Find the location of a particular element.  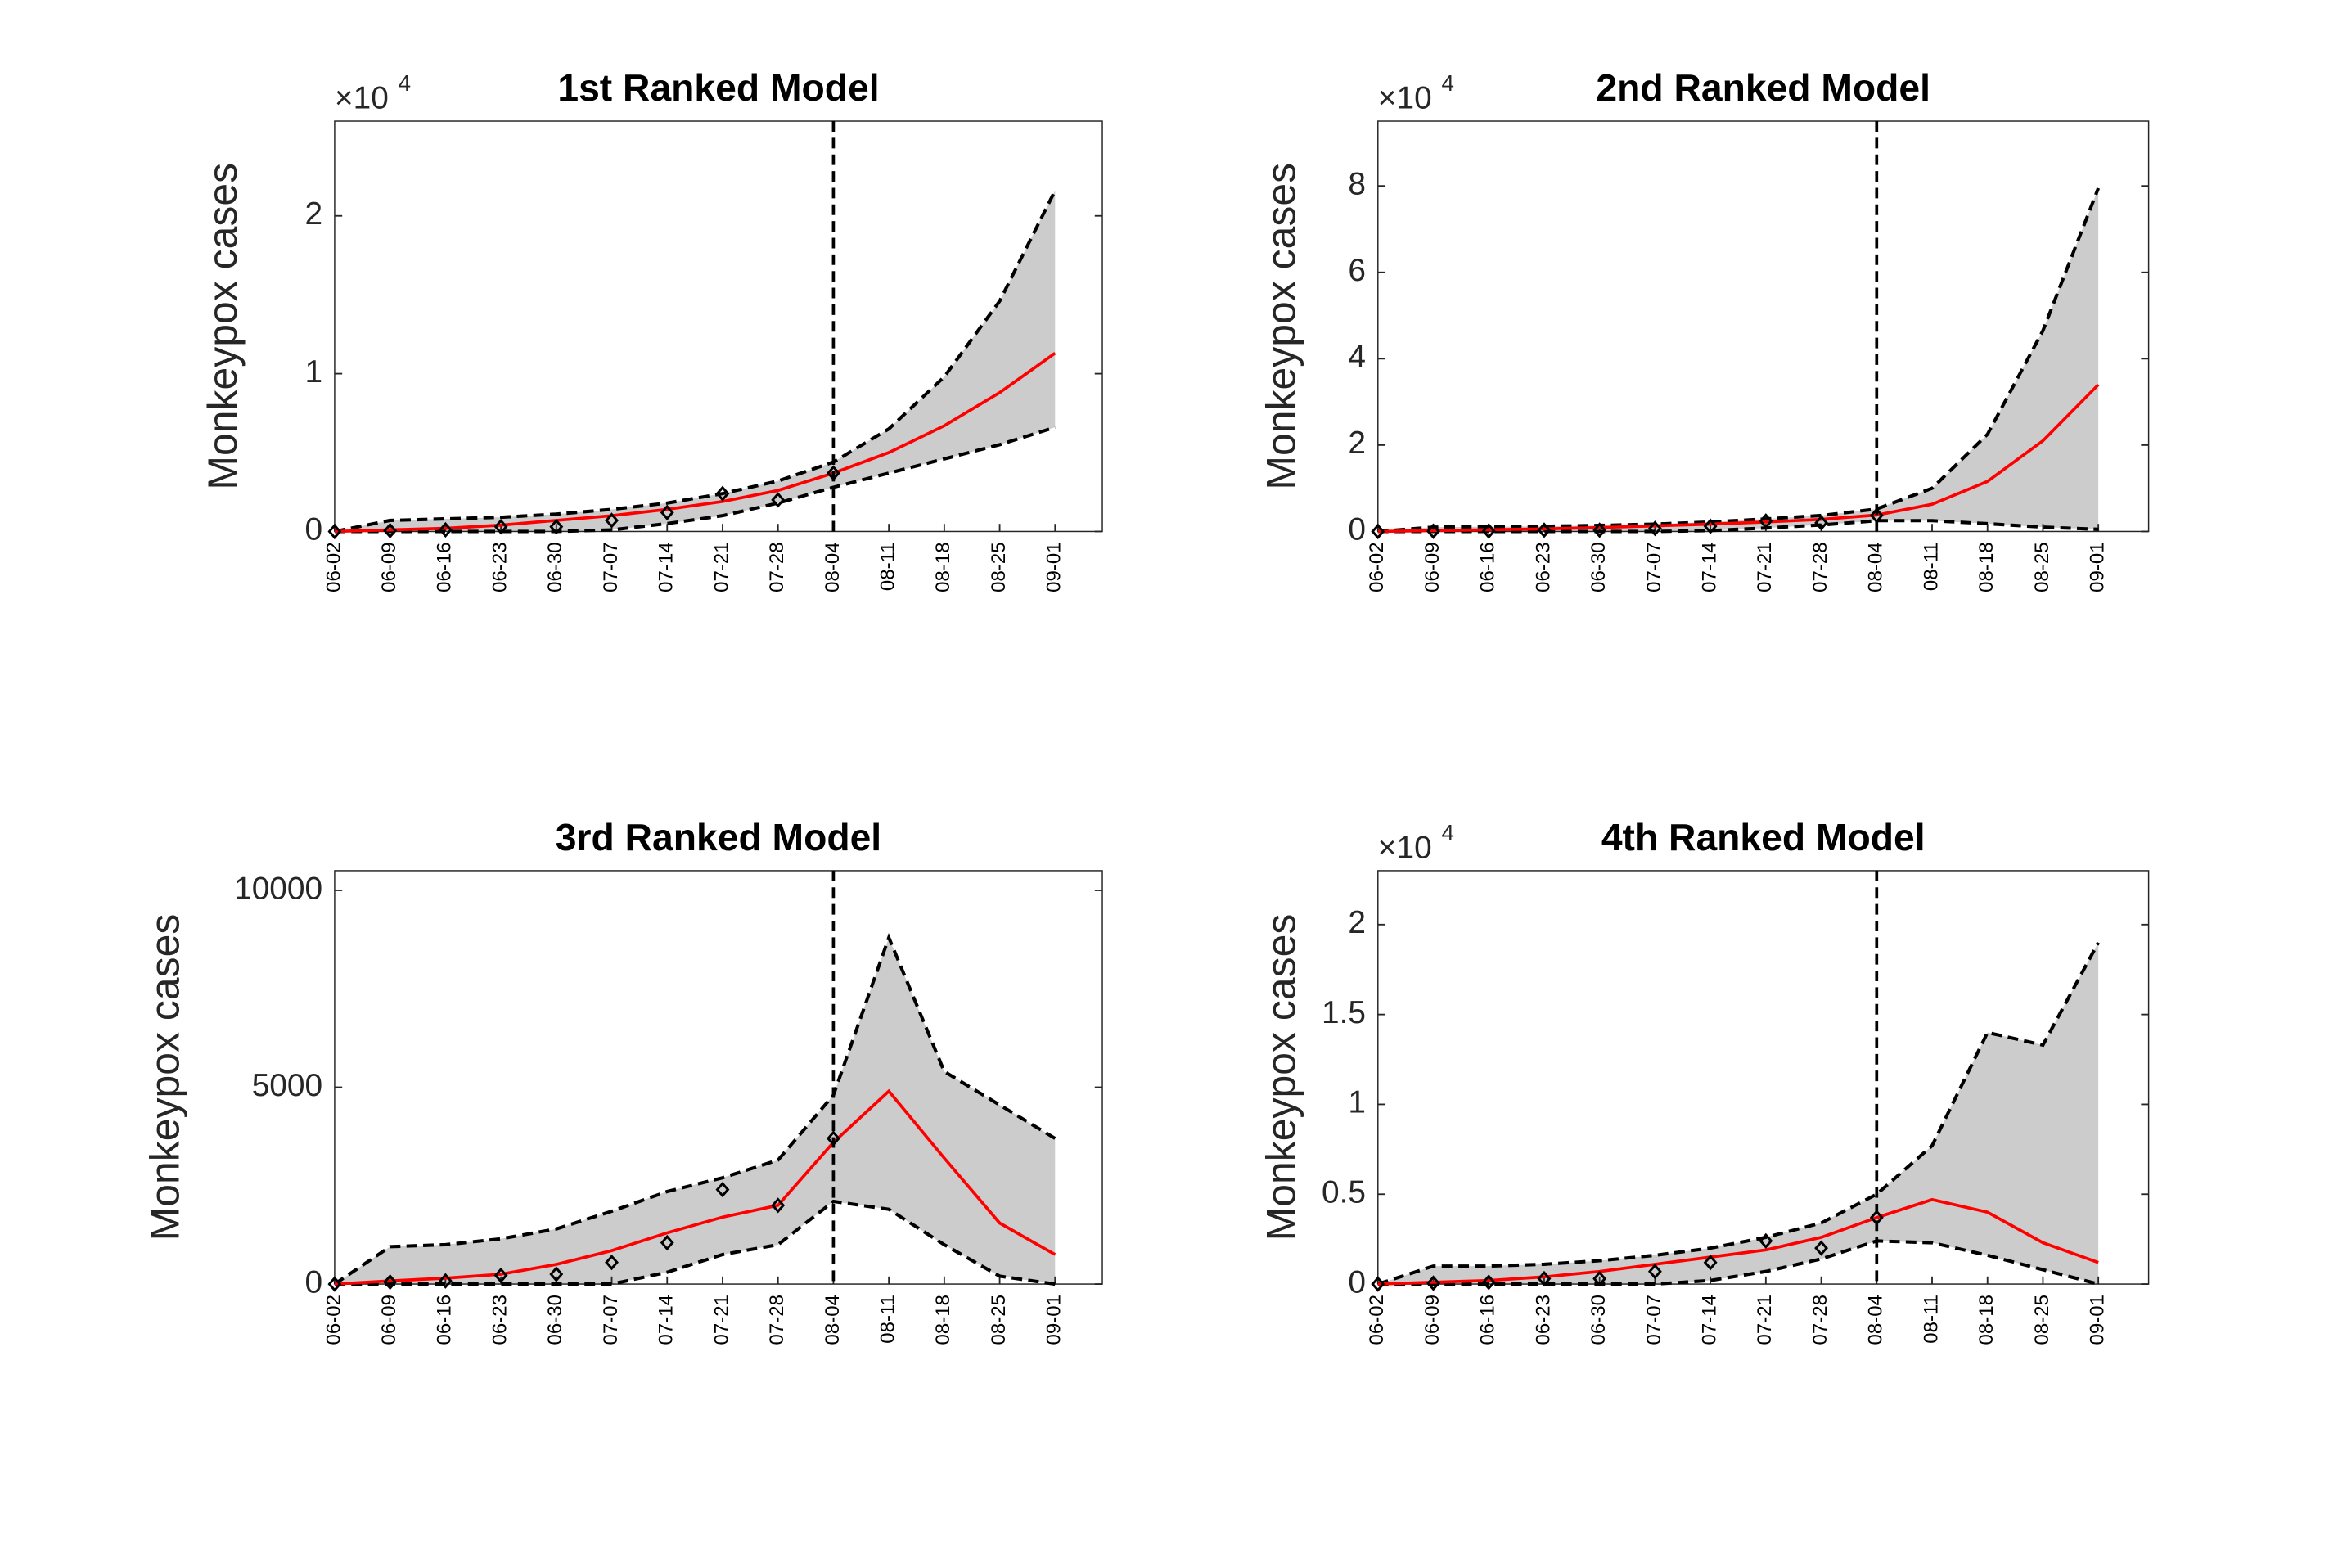

chart-title: 2nd Ranked Model is located at coordinates (1763, 87).